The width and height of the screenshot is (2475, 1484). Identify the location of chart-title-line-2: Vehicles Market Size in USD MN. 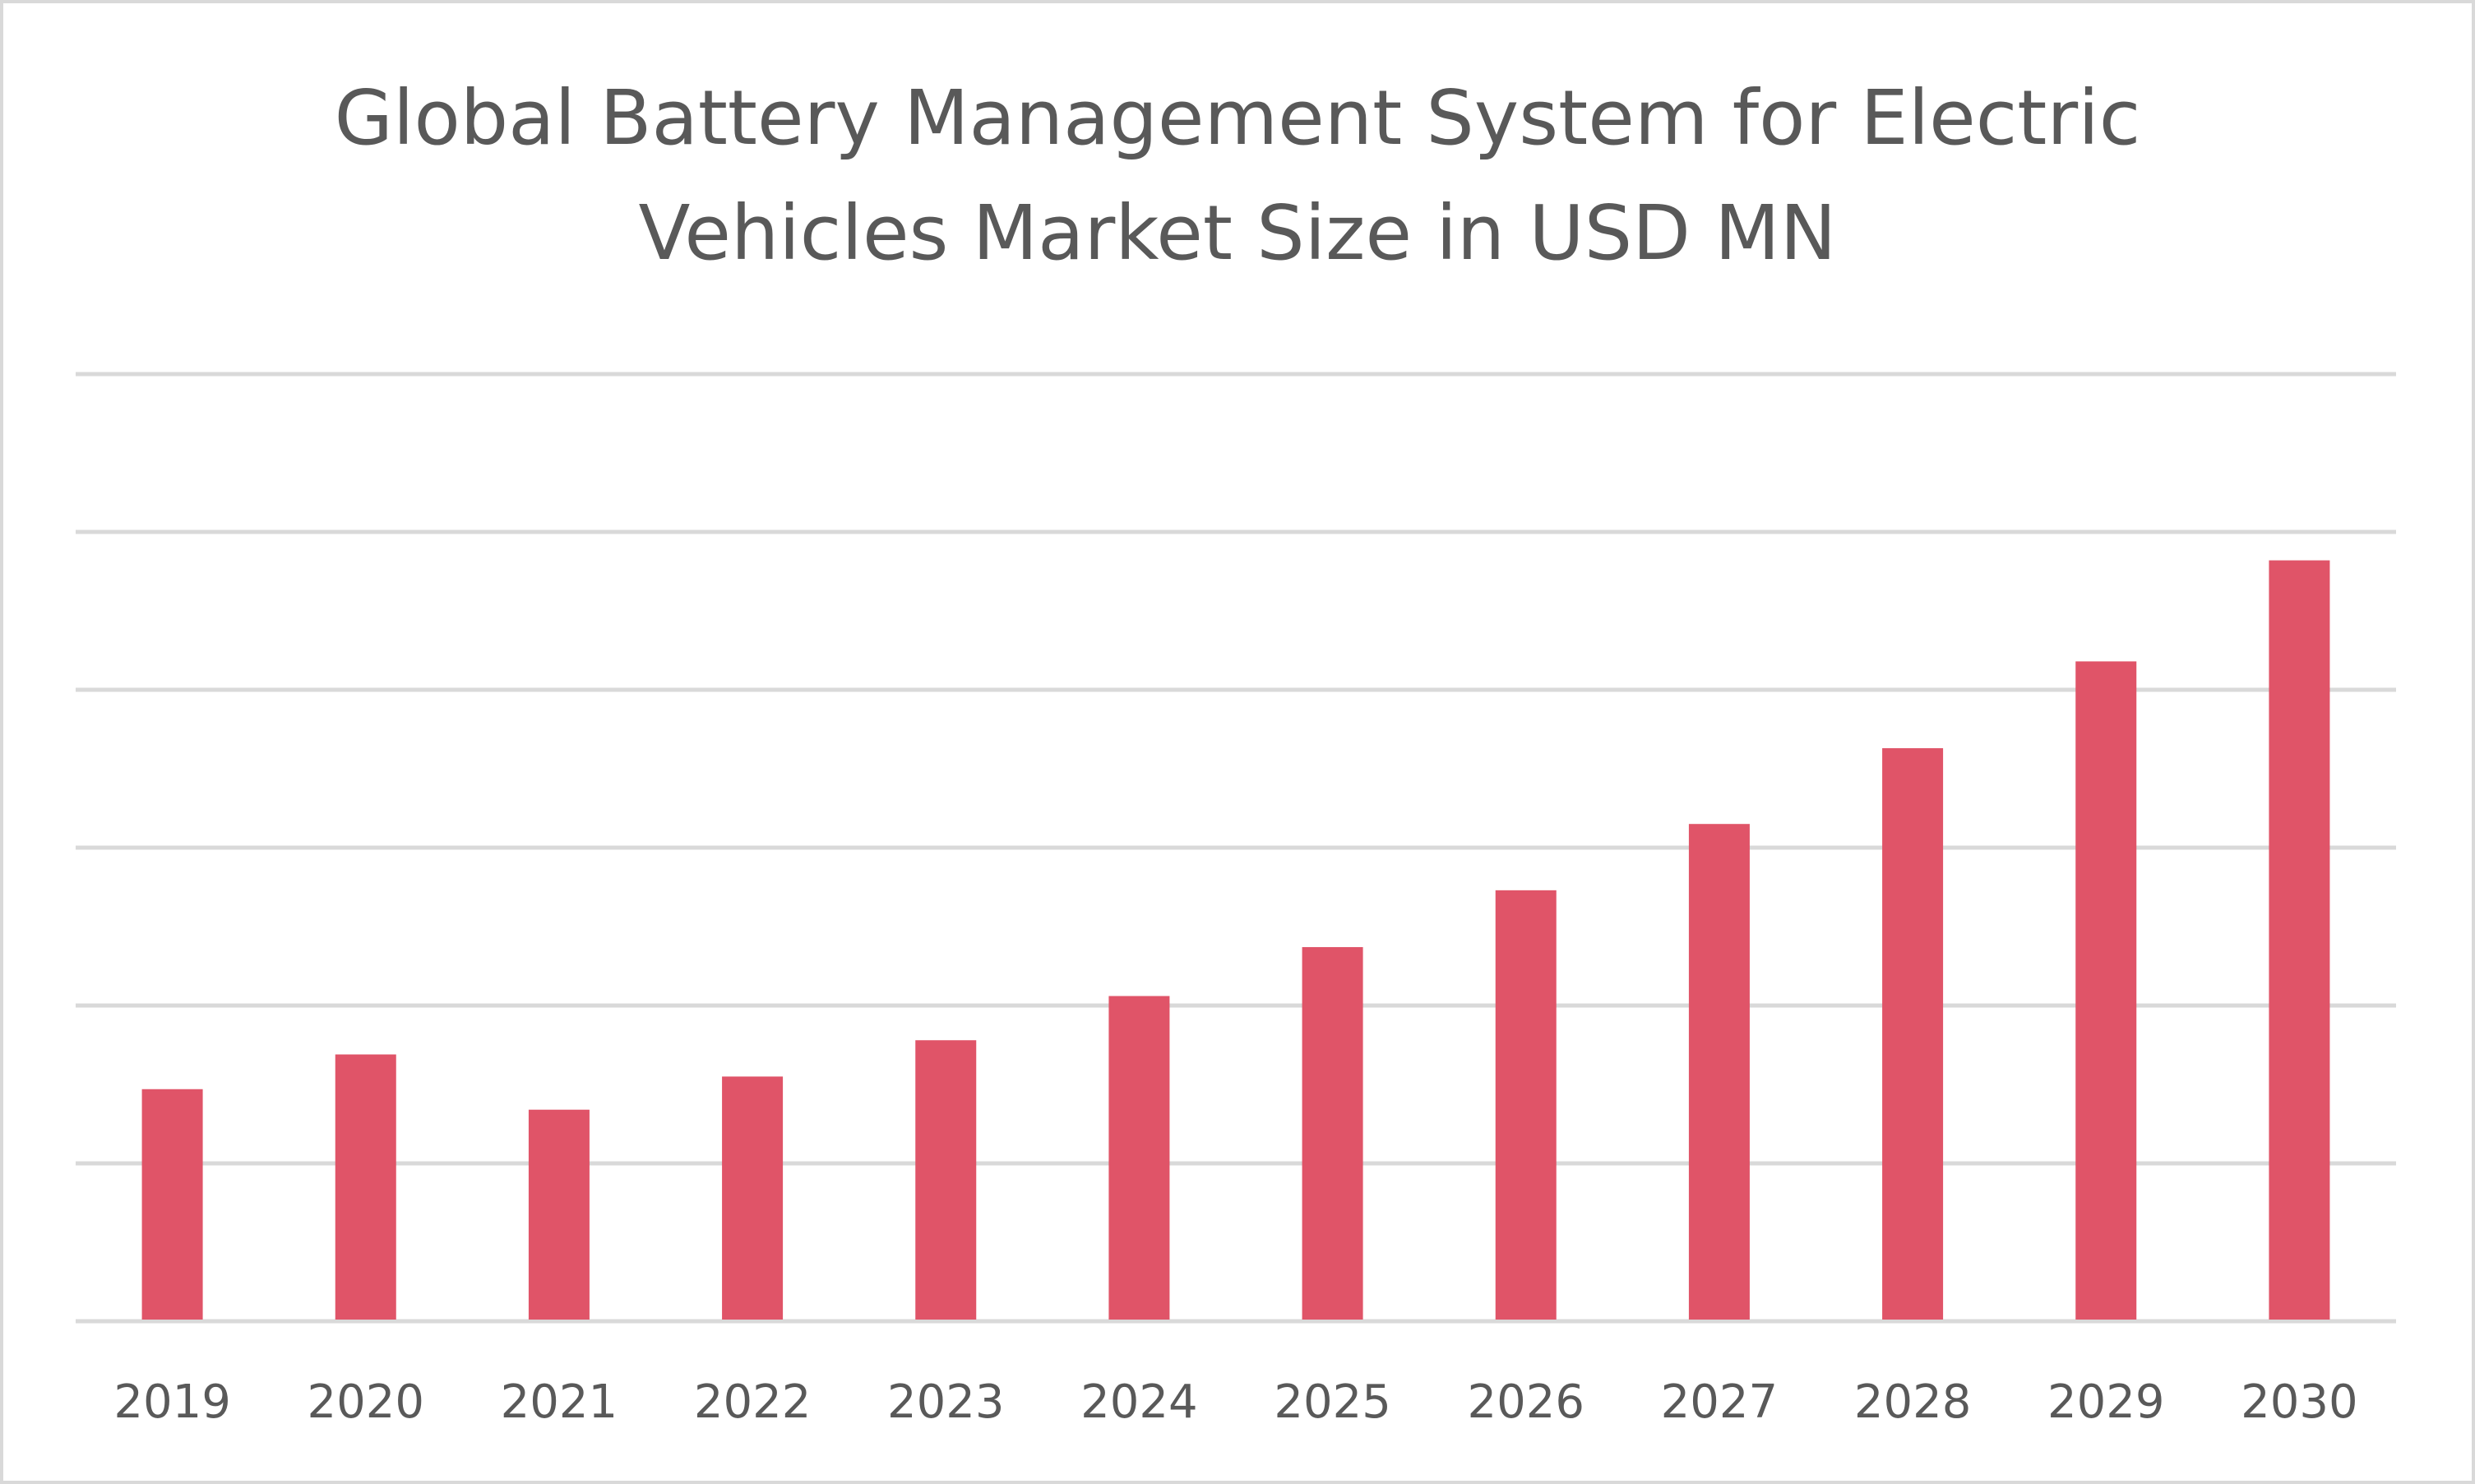
(1238, 233).